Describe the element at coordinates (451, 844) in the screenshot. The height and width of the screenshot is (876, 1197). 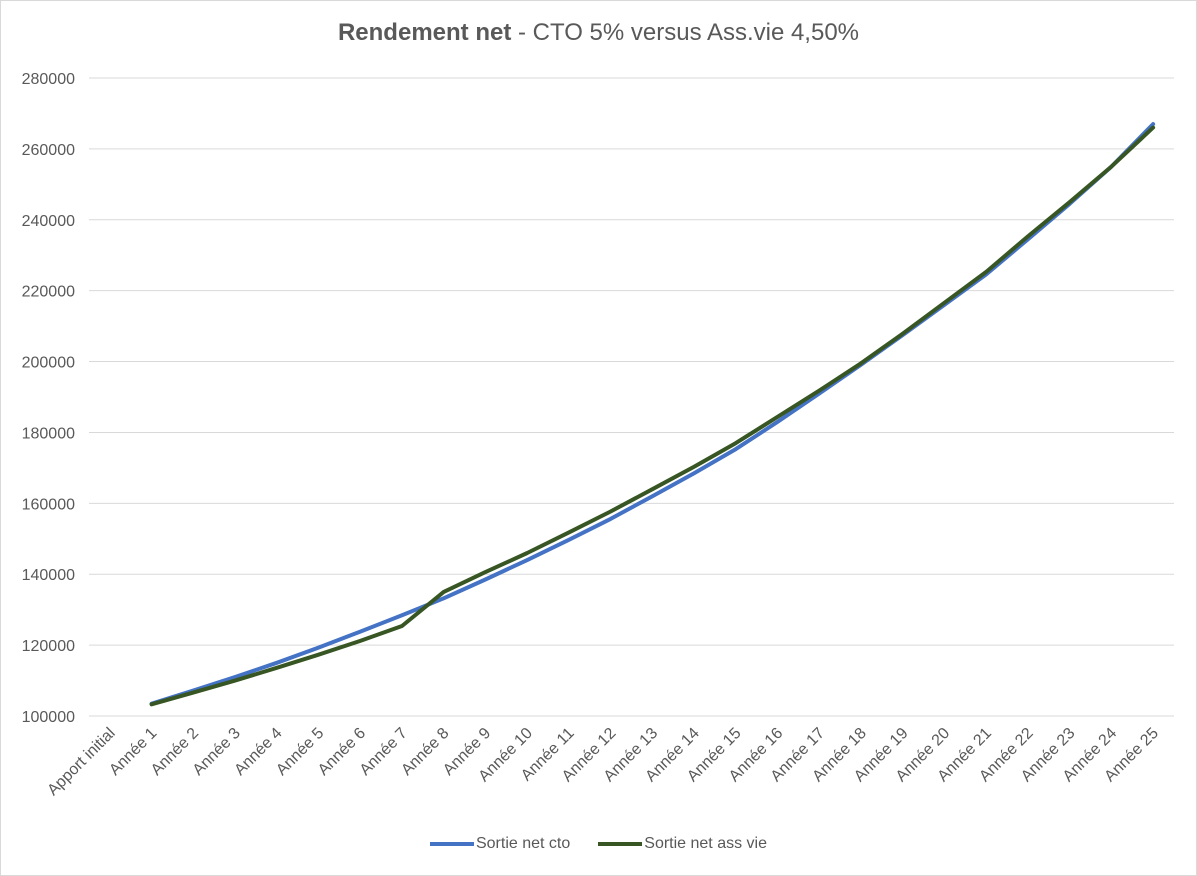
I see `legend-swatch-cto` at that location.